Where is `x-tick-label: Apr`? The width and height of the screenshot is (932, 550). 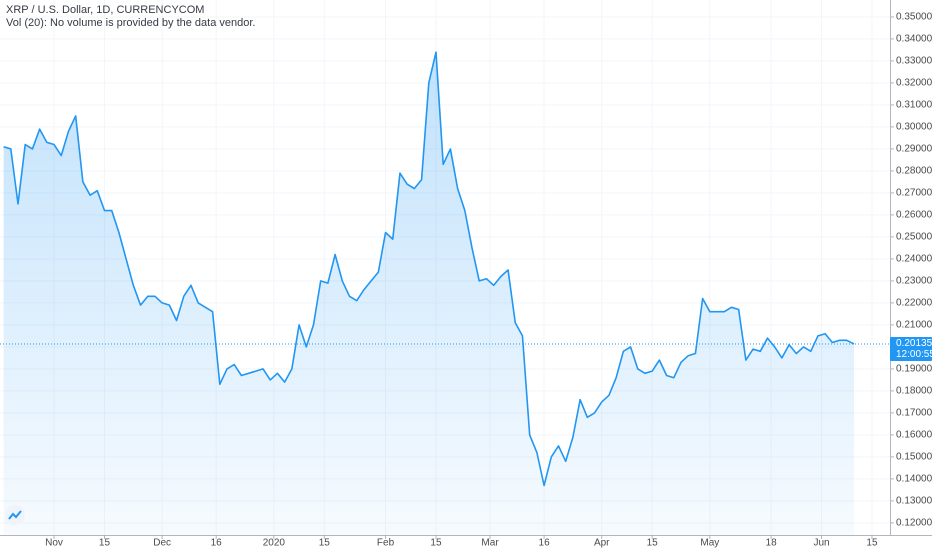 x-tick-label: Apr is located at coordinates (602, 543).